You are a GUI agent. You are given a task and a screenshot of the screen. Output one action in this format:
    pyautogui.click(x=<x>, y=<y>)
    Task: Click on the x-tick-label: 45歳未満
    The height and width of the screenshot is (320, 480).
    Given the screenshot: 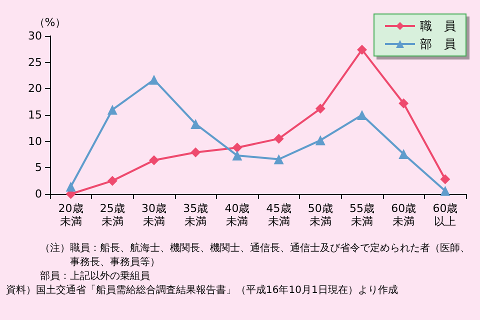 What is the action you would take?
    pyautogui.click(x=279, y=215)
    